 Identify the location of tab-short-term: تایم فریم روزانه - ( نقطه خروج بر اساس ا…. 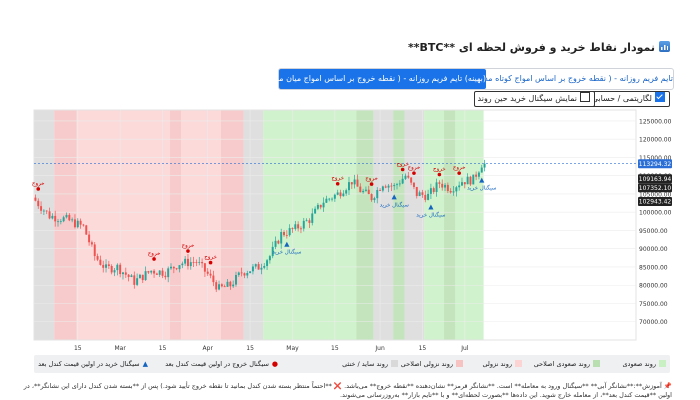
(573, 78).